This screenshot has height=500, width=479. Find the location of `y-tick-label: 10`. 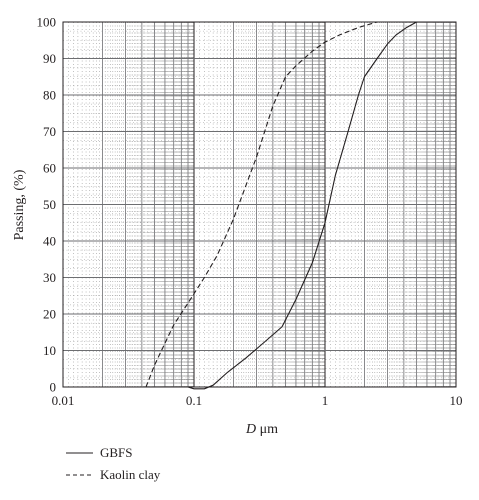

y-tick-label: 10 is located at coordinates (49, 350).